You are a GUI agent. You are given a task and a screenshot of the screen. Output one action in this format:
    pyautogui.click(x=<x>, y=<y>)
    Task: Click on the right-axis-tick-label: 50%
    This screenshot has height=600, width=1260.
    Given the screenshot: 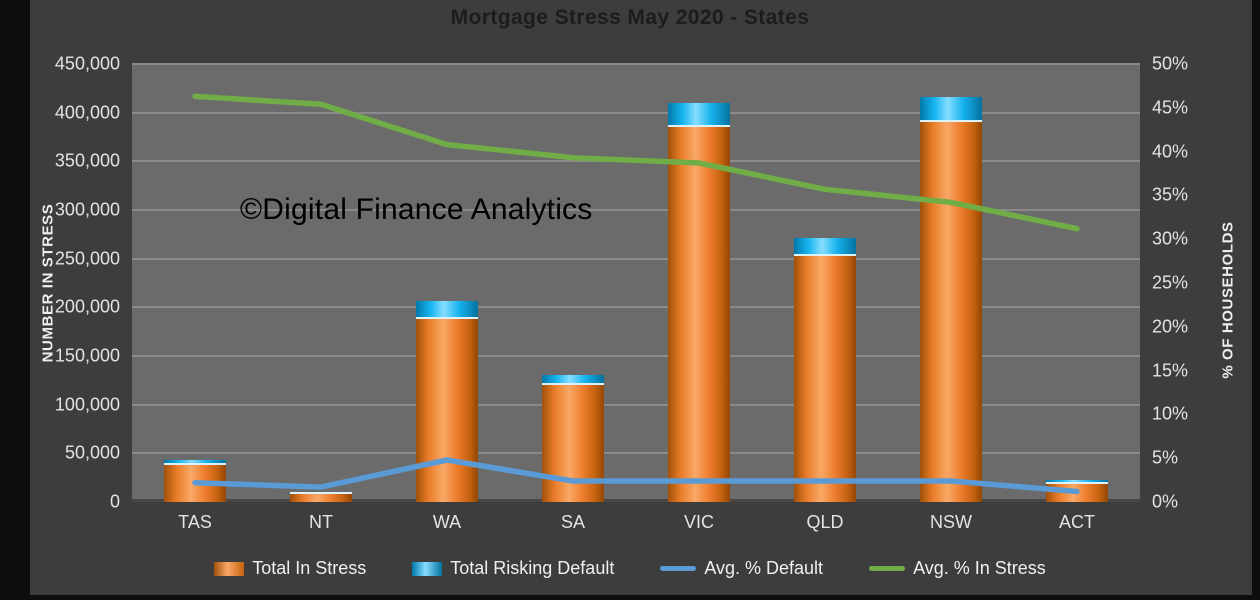 What is the action you would take?
    pyautogui.click(x=1170, y=63)
    